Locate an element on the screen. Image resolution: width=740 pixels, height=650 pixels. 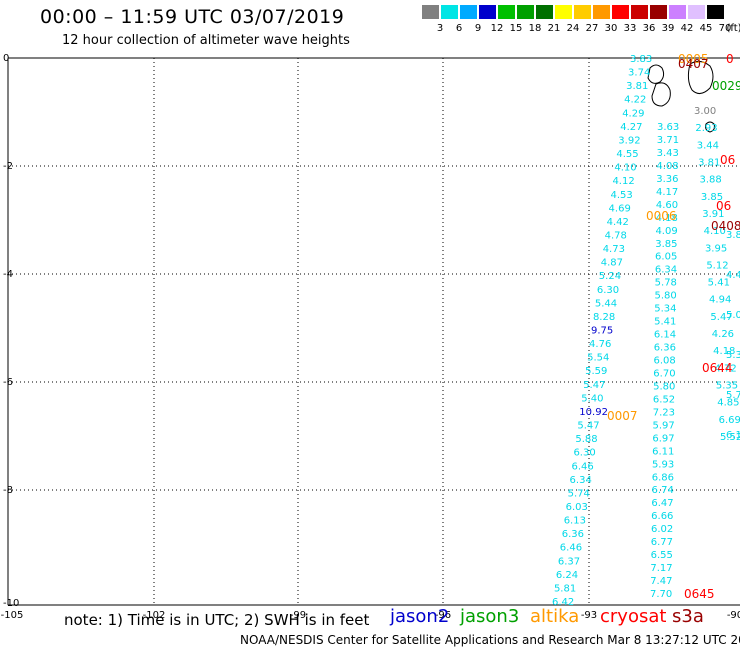
swh-value: 6.08 is located at coordinates (665, 361).